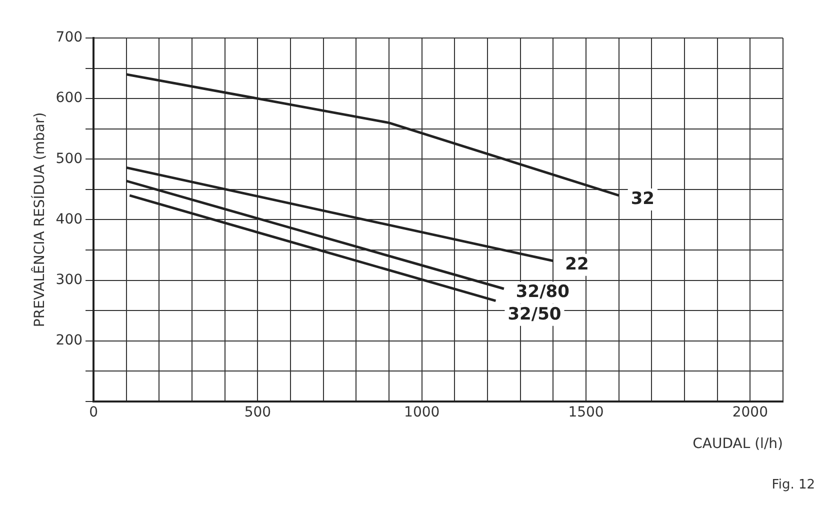 The height and width of the screenshot is (515, 835). What do you see at coordinates (69, 98) in the screenshot?
I see `y-tick-label: 600` at bounding box center [69, 98].